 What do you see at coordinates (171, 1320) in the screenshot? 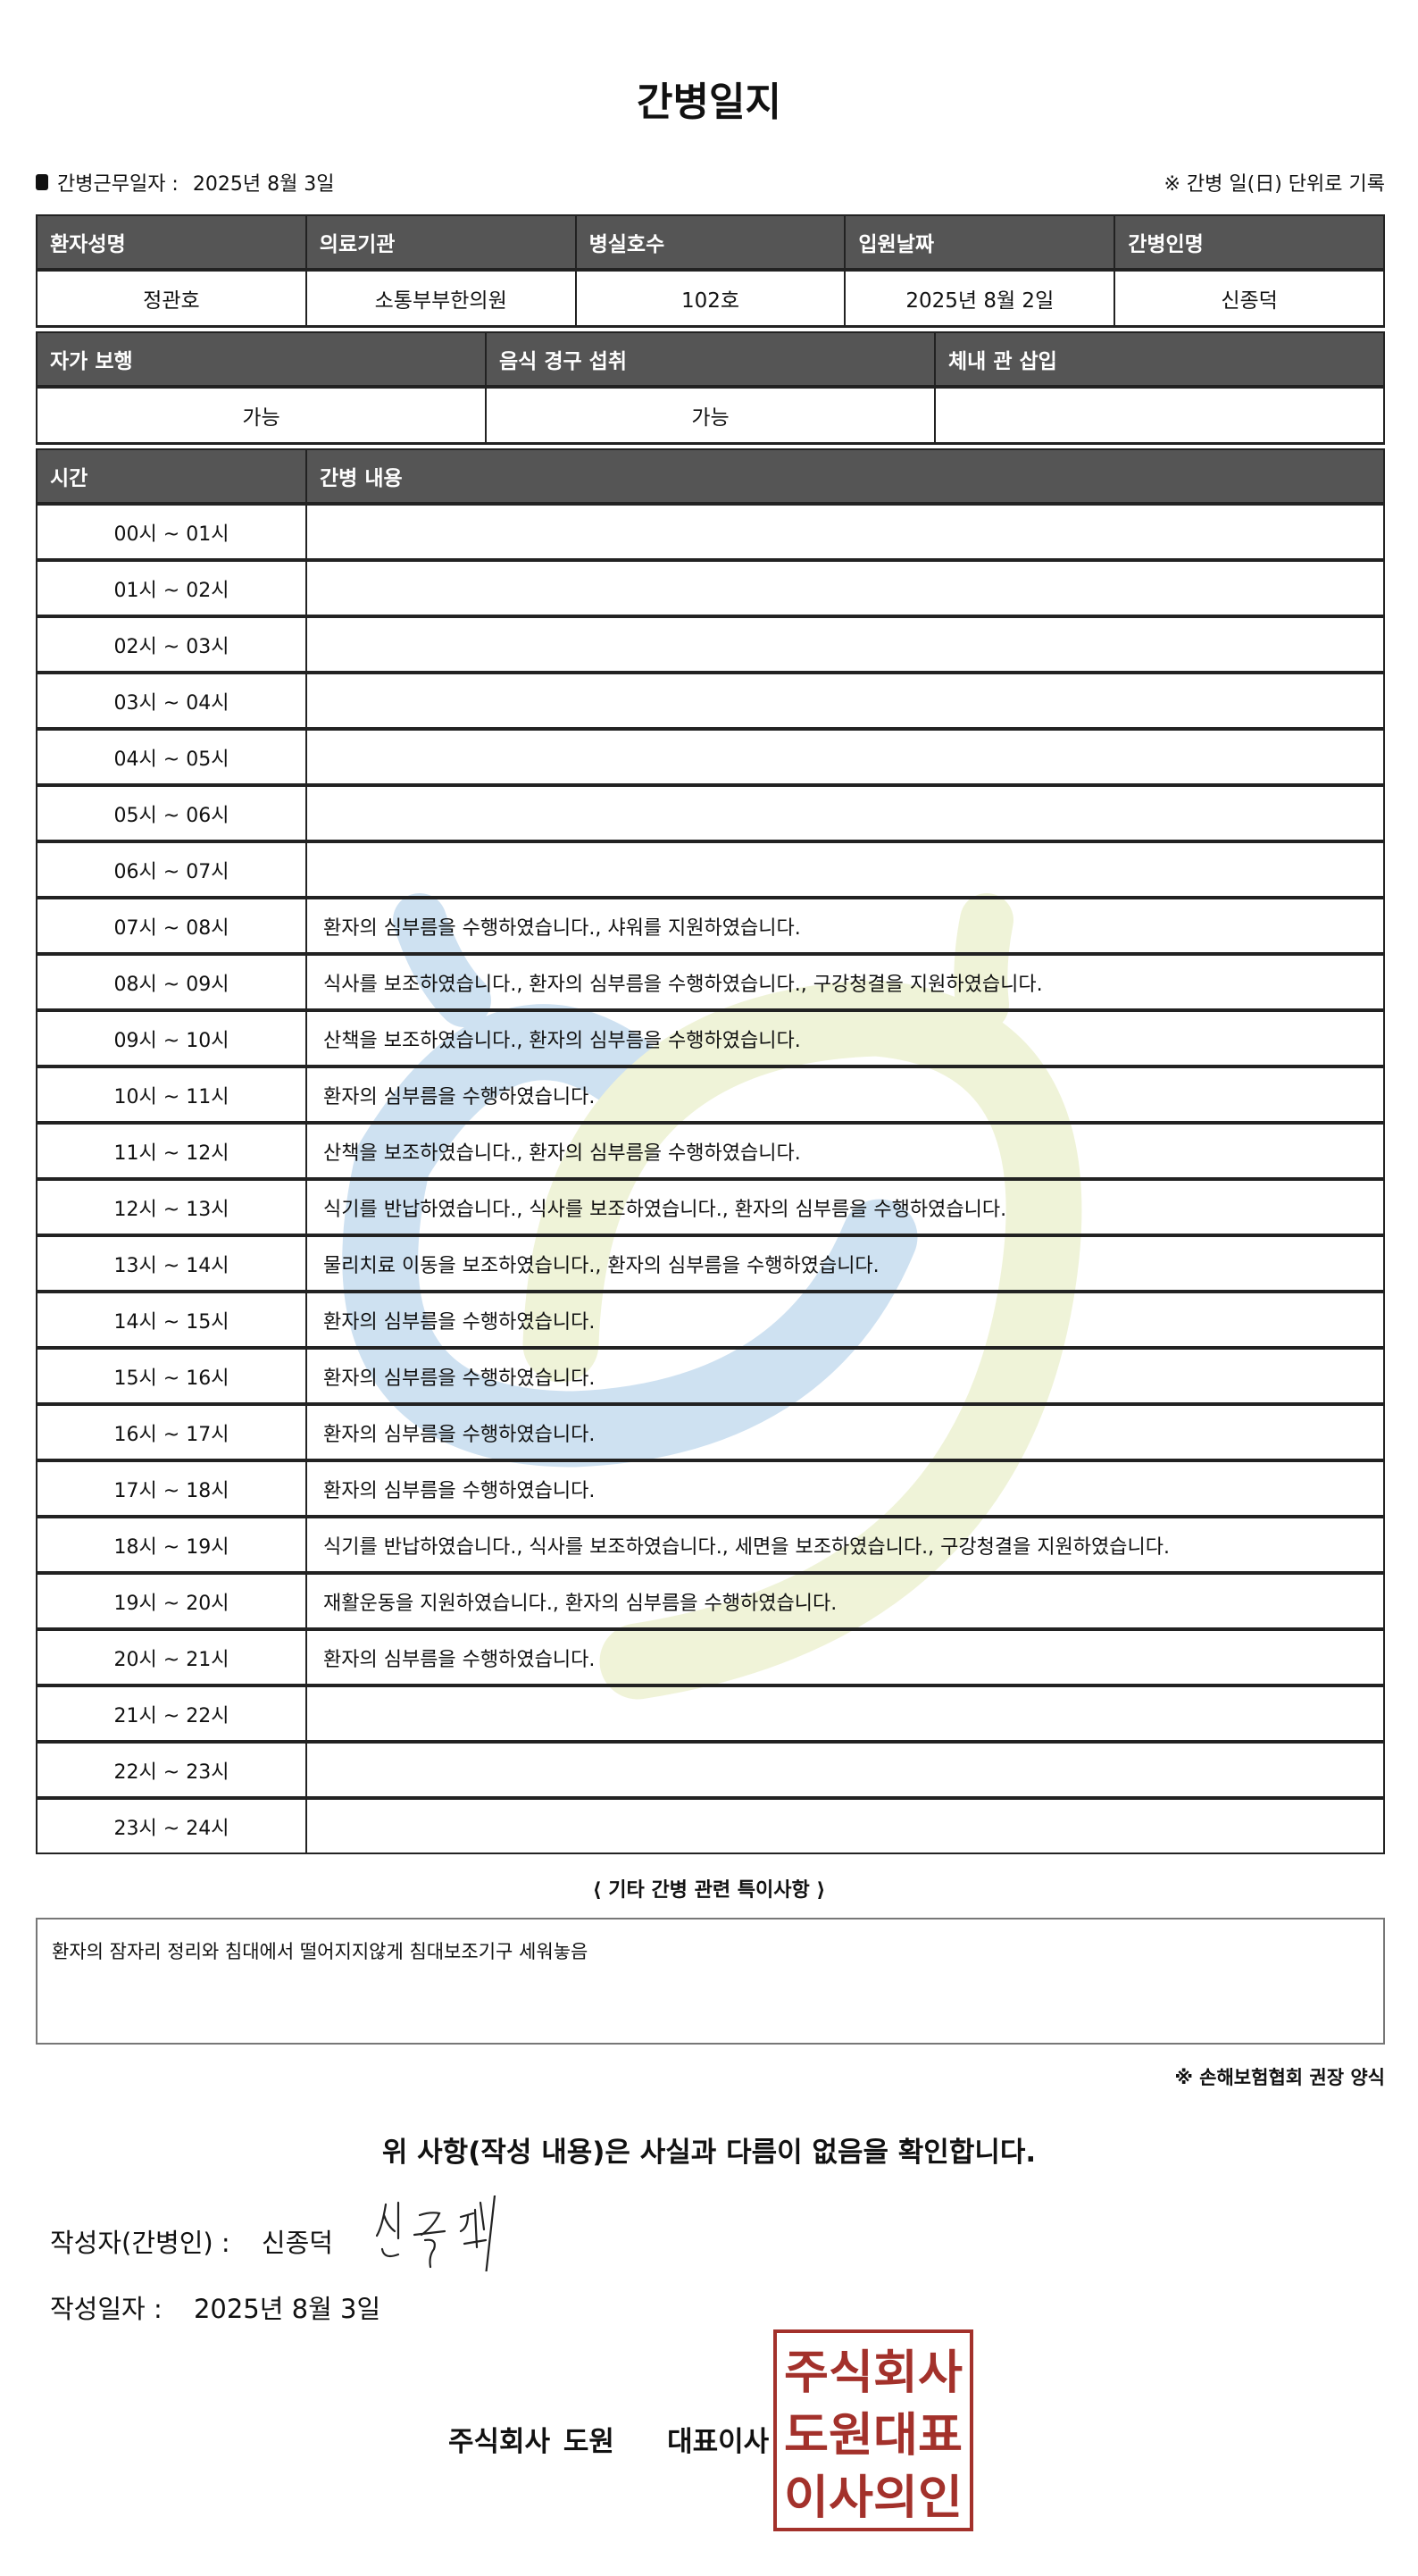
I see `time-slot: 14시 ~ 15시` at bounding box center [171, 1320].